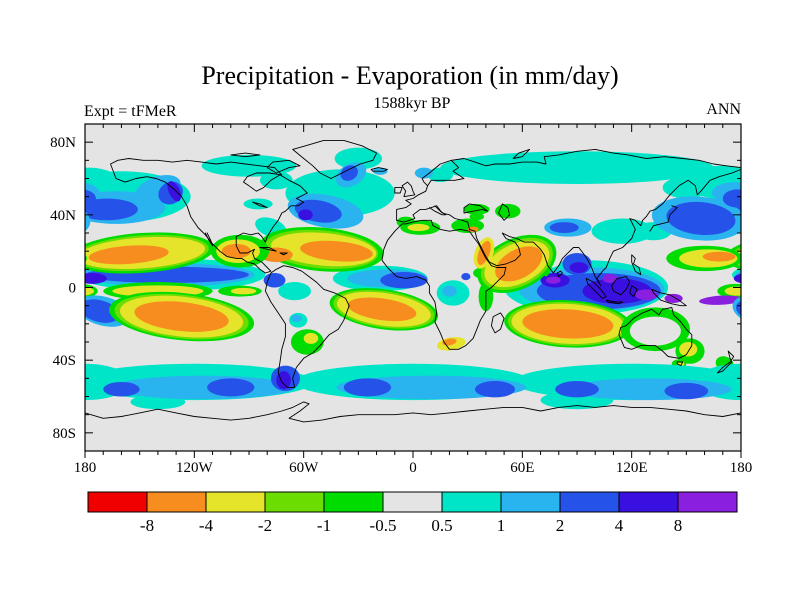 The image size is (800, 600). Describe the element at coordinates (409, 75) in the screenshot. I see `plot-title: Precipitation - Evaporation (in mm/day)` at that location.